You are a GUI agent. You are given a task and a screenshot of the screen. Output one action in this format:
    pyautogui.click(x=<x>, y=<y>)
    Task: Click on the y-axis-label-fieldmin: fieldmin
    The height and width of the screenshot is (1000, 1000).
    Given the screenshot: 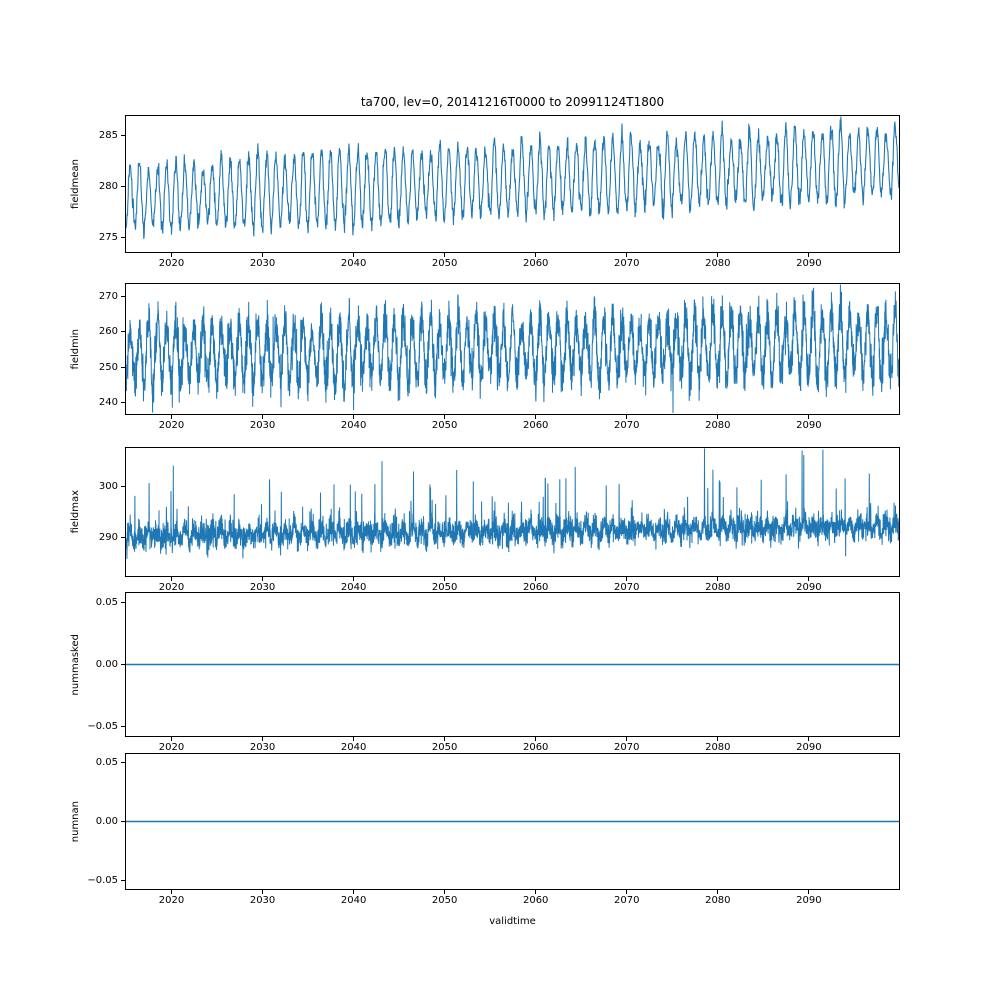 What is the action you would take?
    pyautogui.click(x=75, y=349)
    